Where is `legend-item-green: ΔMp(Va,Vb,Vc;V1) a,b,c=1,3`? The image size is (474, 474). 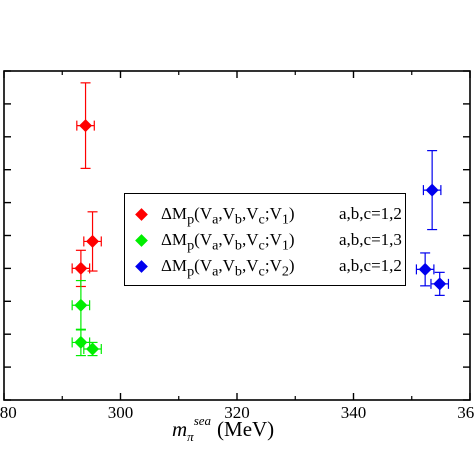
legend-item-green: ΔMp(Va,Vb,Vc;V1) a,b,c=1,3 is located at coordinates (265, 241).